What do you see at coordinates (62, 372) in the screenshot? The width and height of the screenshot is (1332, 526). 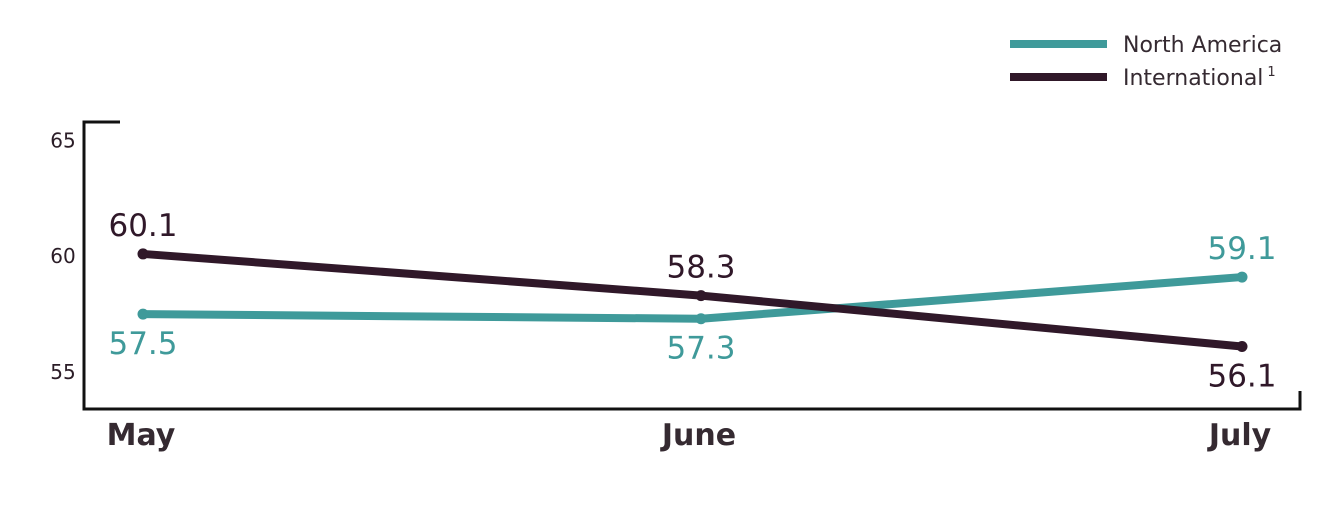 I see `y-tick-label: 55` at bounding box center [62, 372].